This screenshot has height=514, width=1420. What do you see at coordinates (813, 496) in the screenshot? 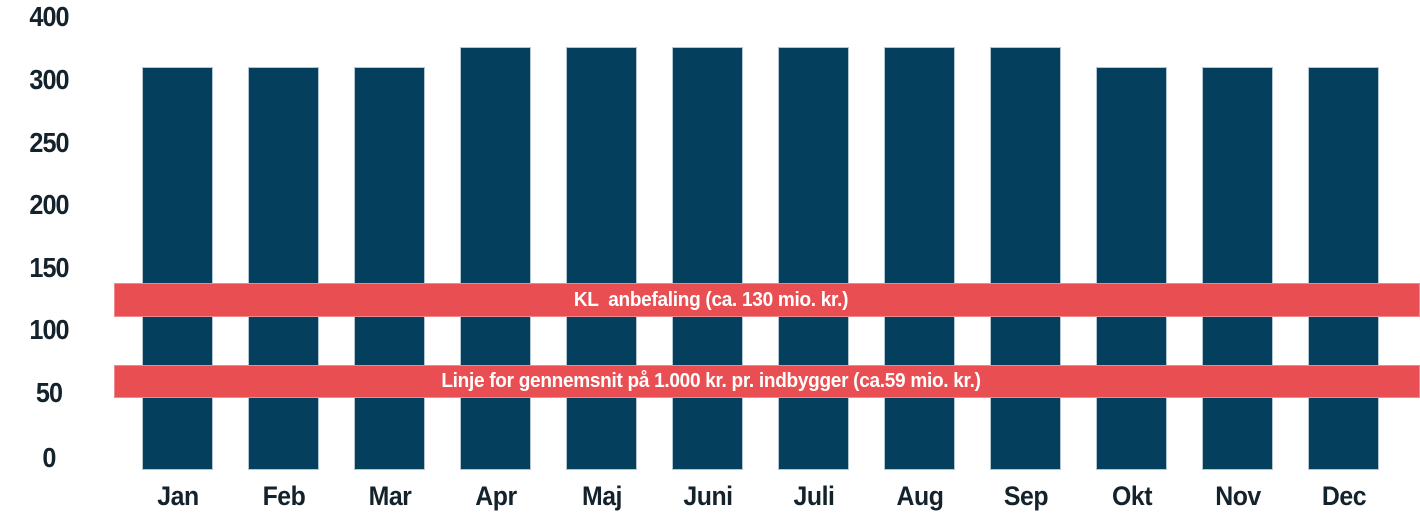
I see `x-tick-juli: Juli` at bounding box center [813, 496].